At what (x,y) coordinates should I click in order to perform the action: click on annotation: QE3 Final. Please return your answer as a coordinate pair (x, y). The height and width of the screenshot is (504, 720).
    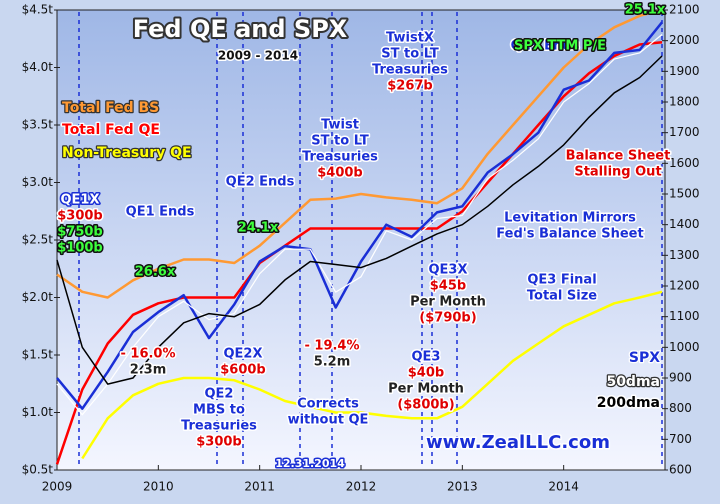
    Looking at the image, I should click on (561, 280).